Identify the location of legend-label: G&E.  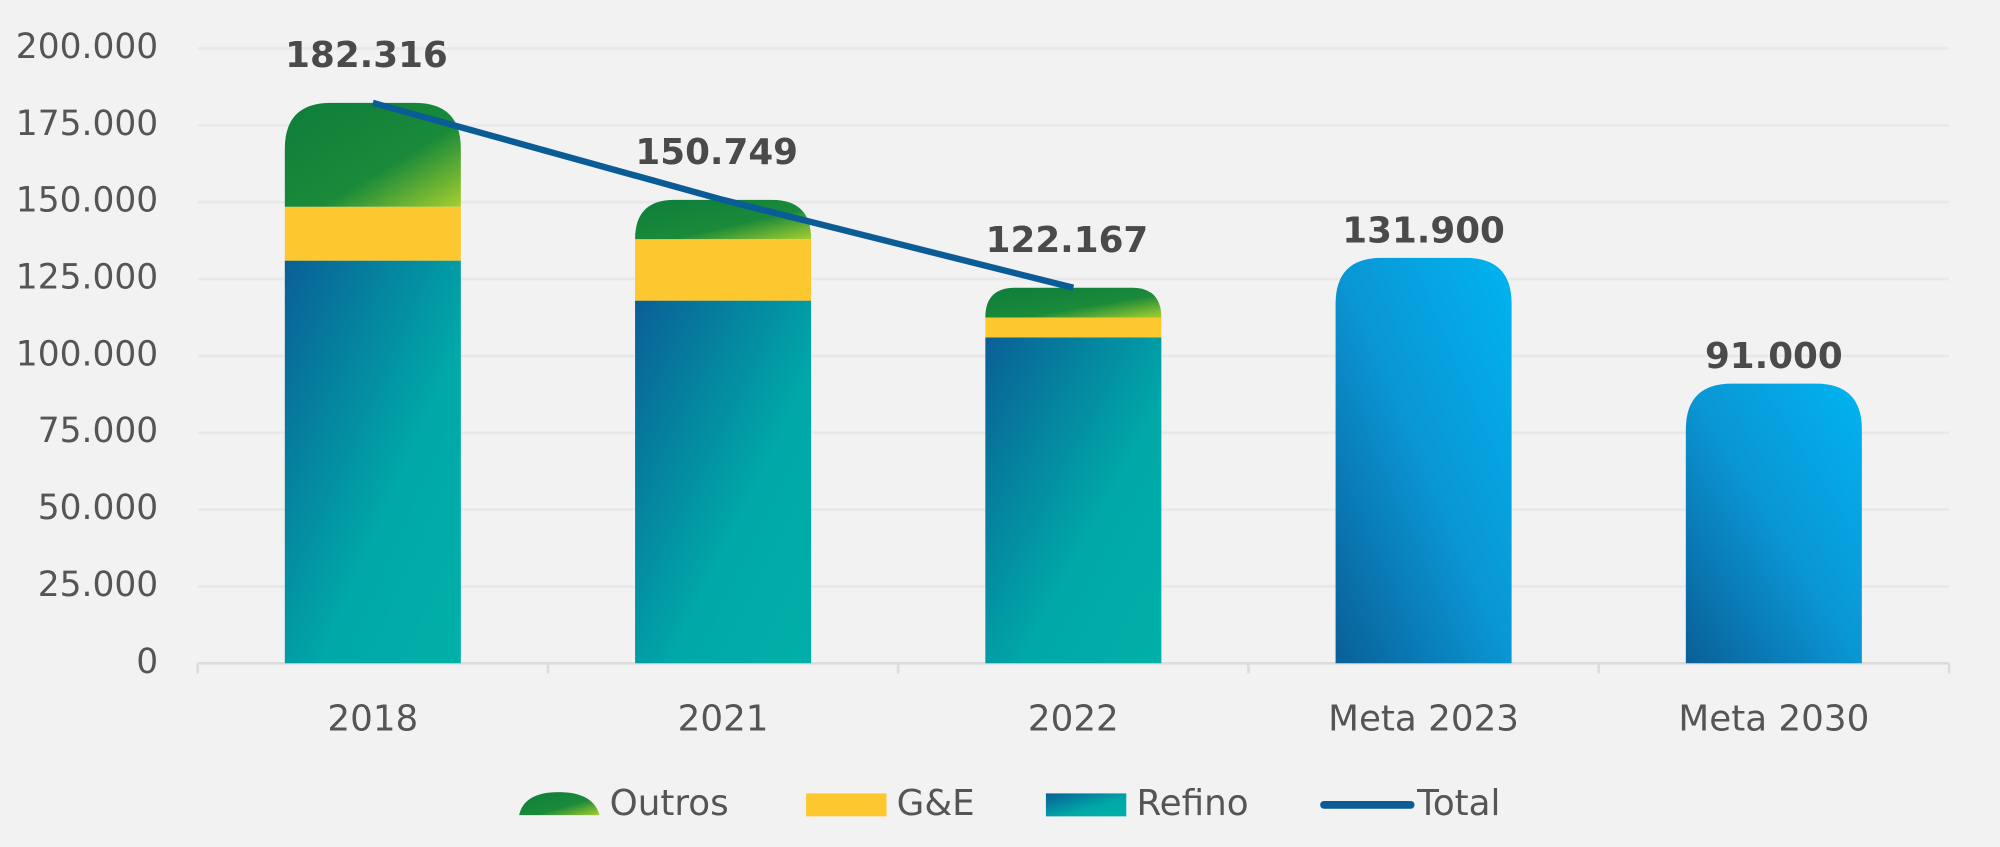
(936, 803).